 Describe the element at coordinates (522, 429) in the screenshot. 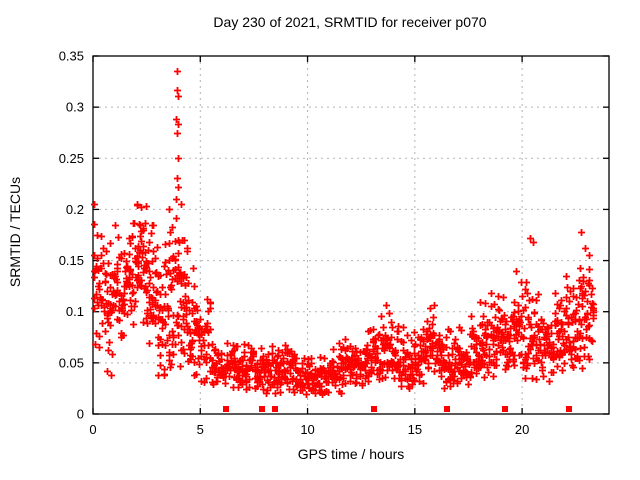

I see `x-tick-label: 20` at that location.